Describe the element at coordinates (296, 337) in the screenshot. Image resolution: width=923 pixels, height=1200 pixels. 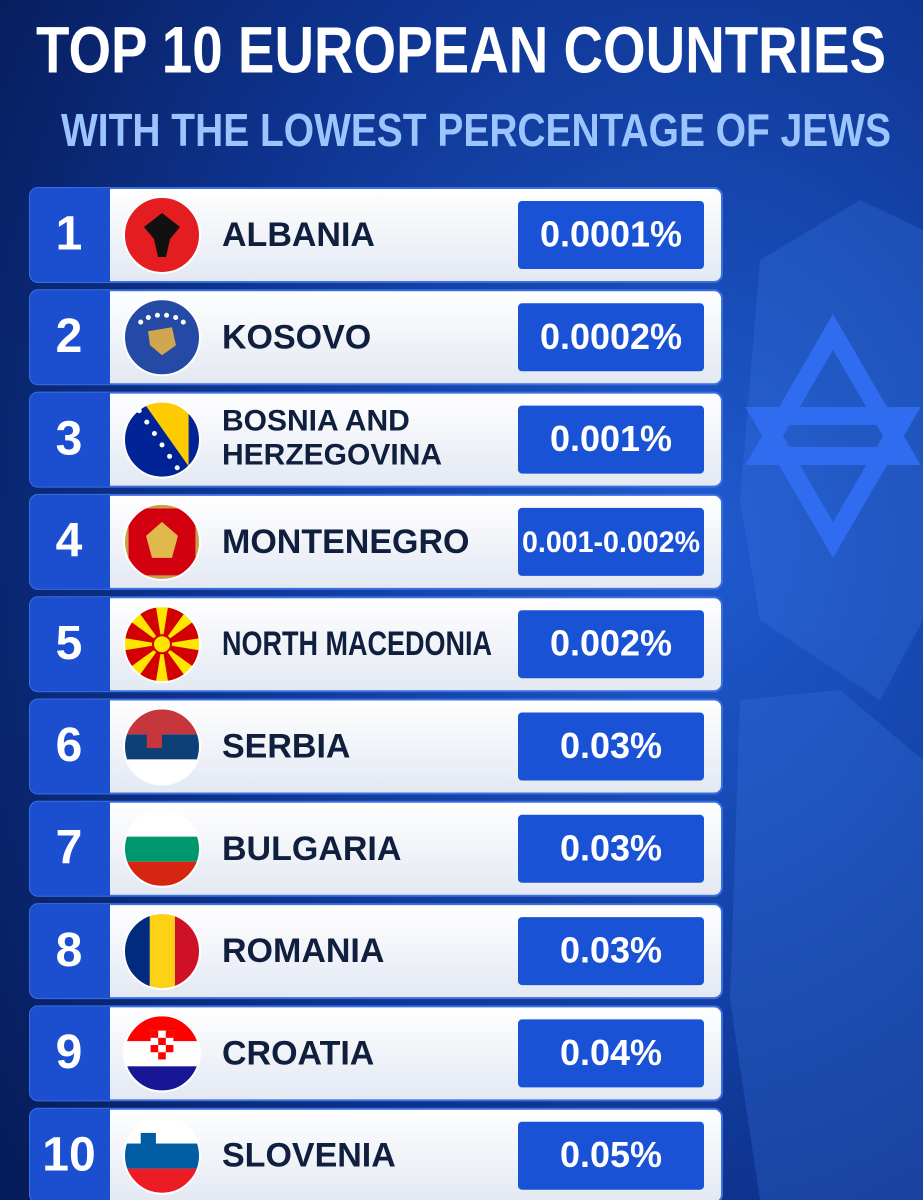
I see `country-name: KOSOVO` at that location.